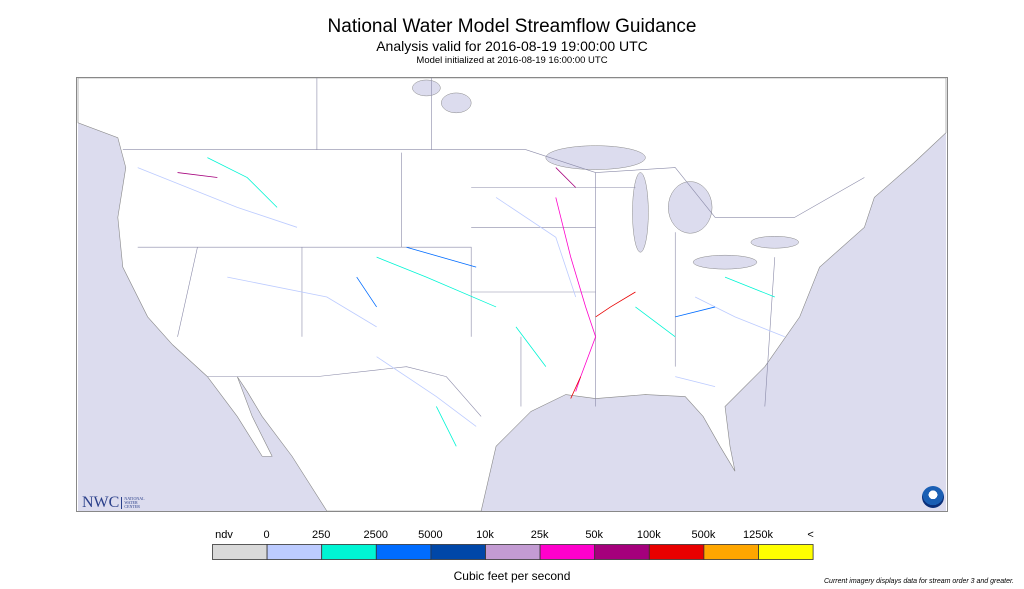  What do you see at coordinates (266, 535) in the screenshot?
I see `legend-label: 0` at bounding box center [266, 535].